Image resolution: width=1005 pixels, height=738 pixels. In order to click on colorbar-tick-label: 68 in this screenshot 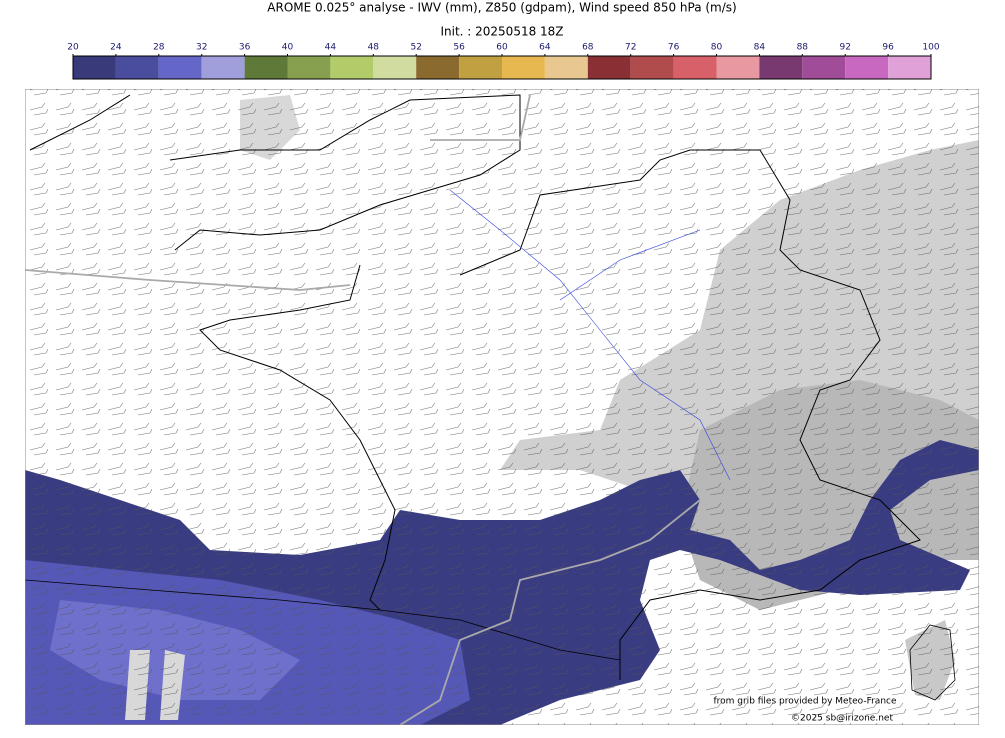, I will do `click(588, 48)`.